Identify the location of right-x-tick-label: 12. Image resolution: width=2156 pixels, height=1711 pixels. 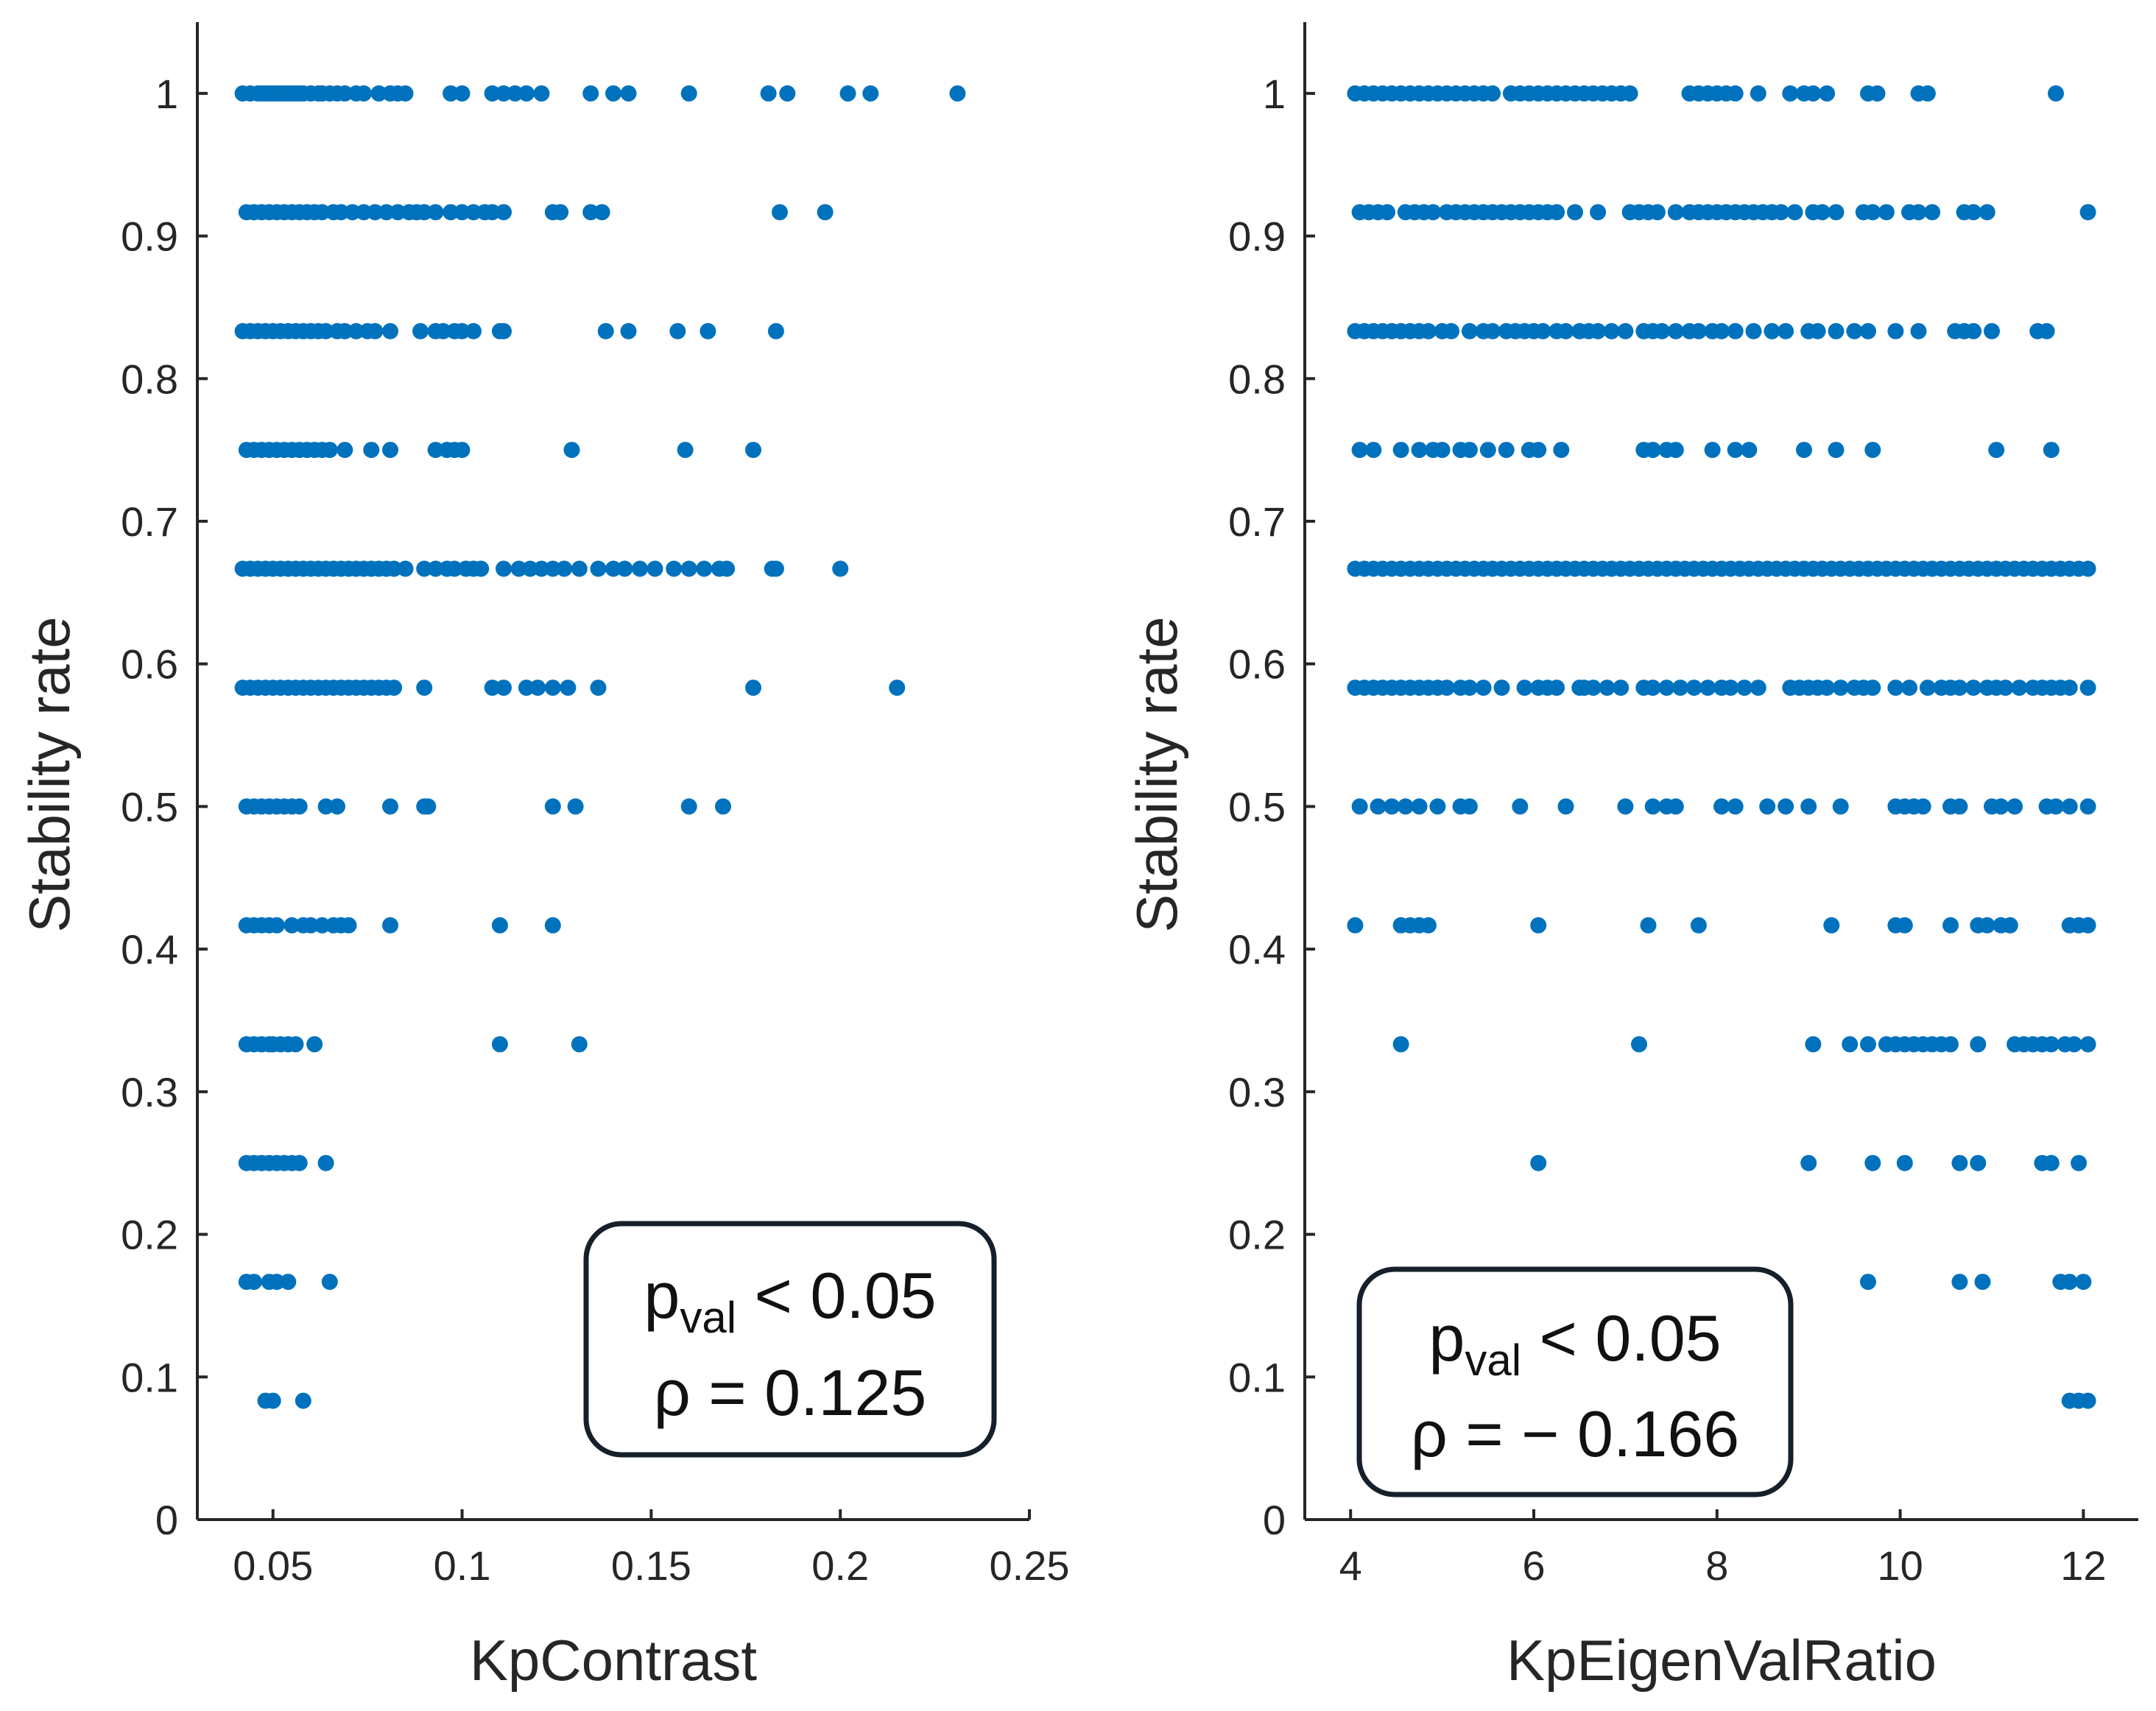
(2083, 1565).